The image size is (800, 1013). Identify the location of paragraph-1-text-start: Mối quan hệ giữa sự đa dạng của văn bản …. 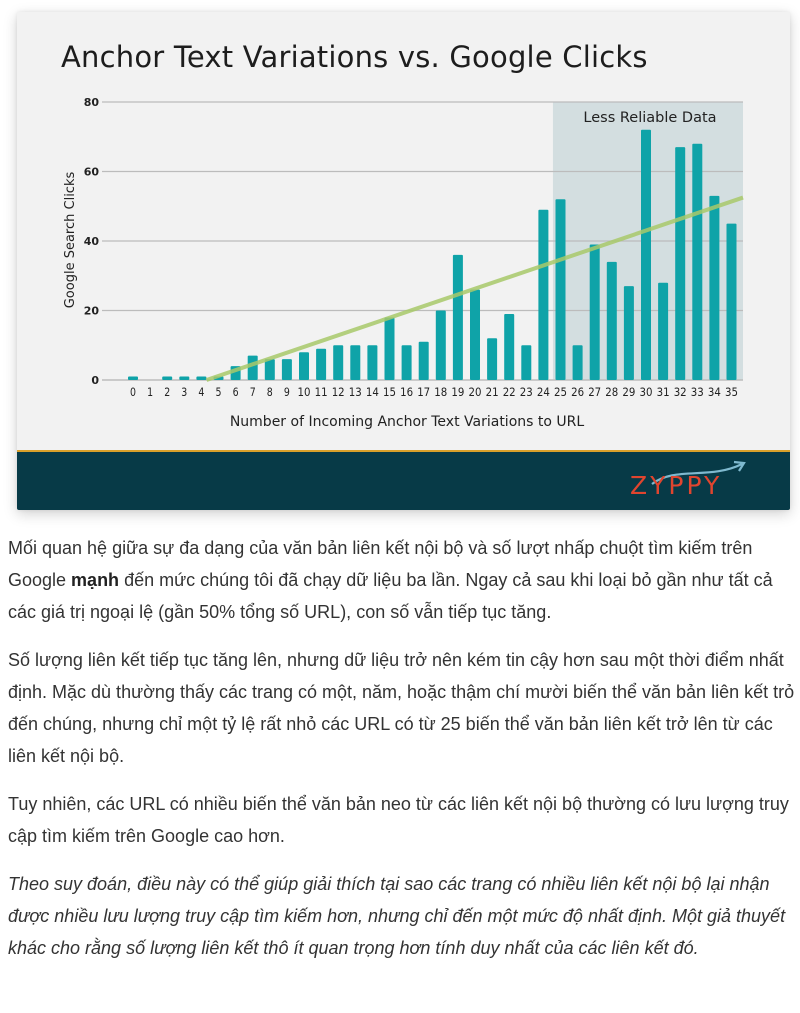
(380, 564).